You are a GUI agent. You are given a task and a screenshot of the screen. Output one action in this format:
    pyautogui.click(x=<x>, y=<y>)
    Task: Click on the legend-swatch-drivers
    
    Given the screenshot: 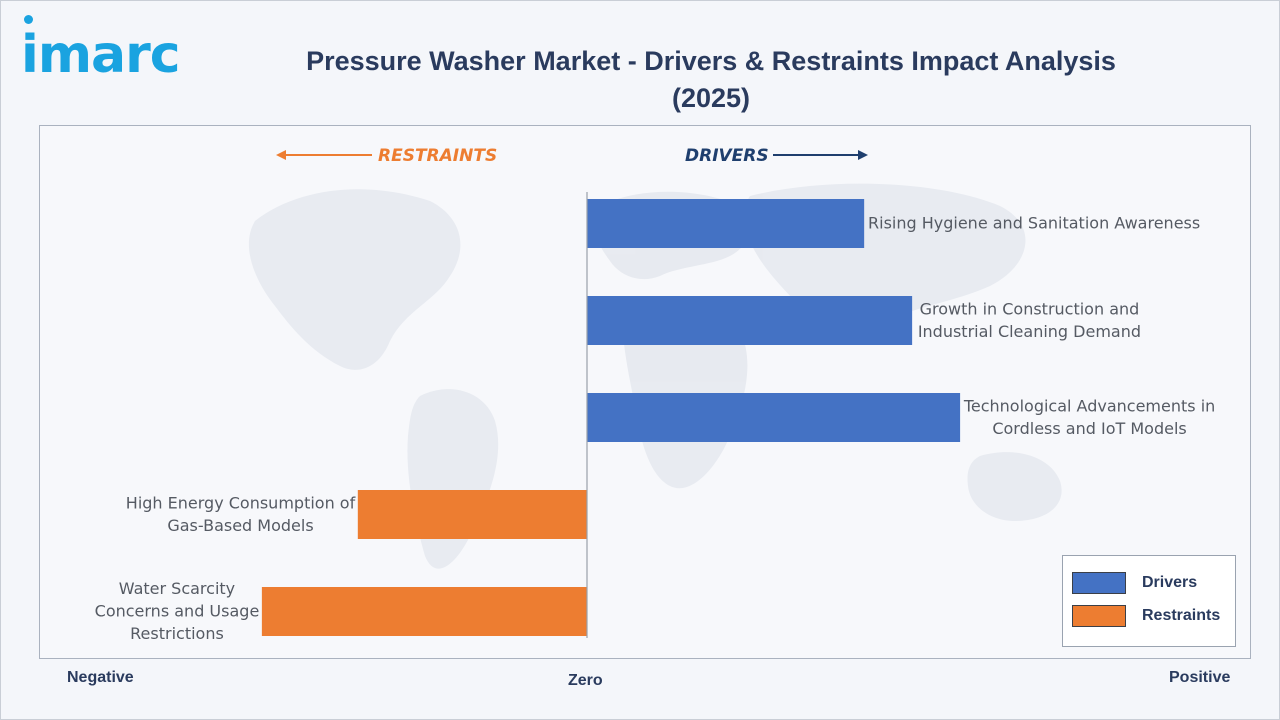 What is the action you would take?
    pyautogui.click(x=1099, y=583)
    